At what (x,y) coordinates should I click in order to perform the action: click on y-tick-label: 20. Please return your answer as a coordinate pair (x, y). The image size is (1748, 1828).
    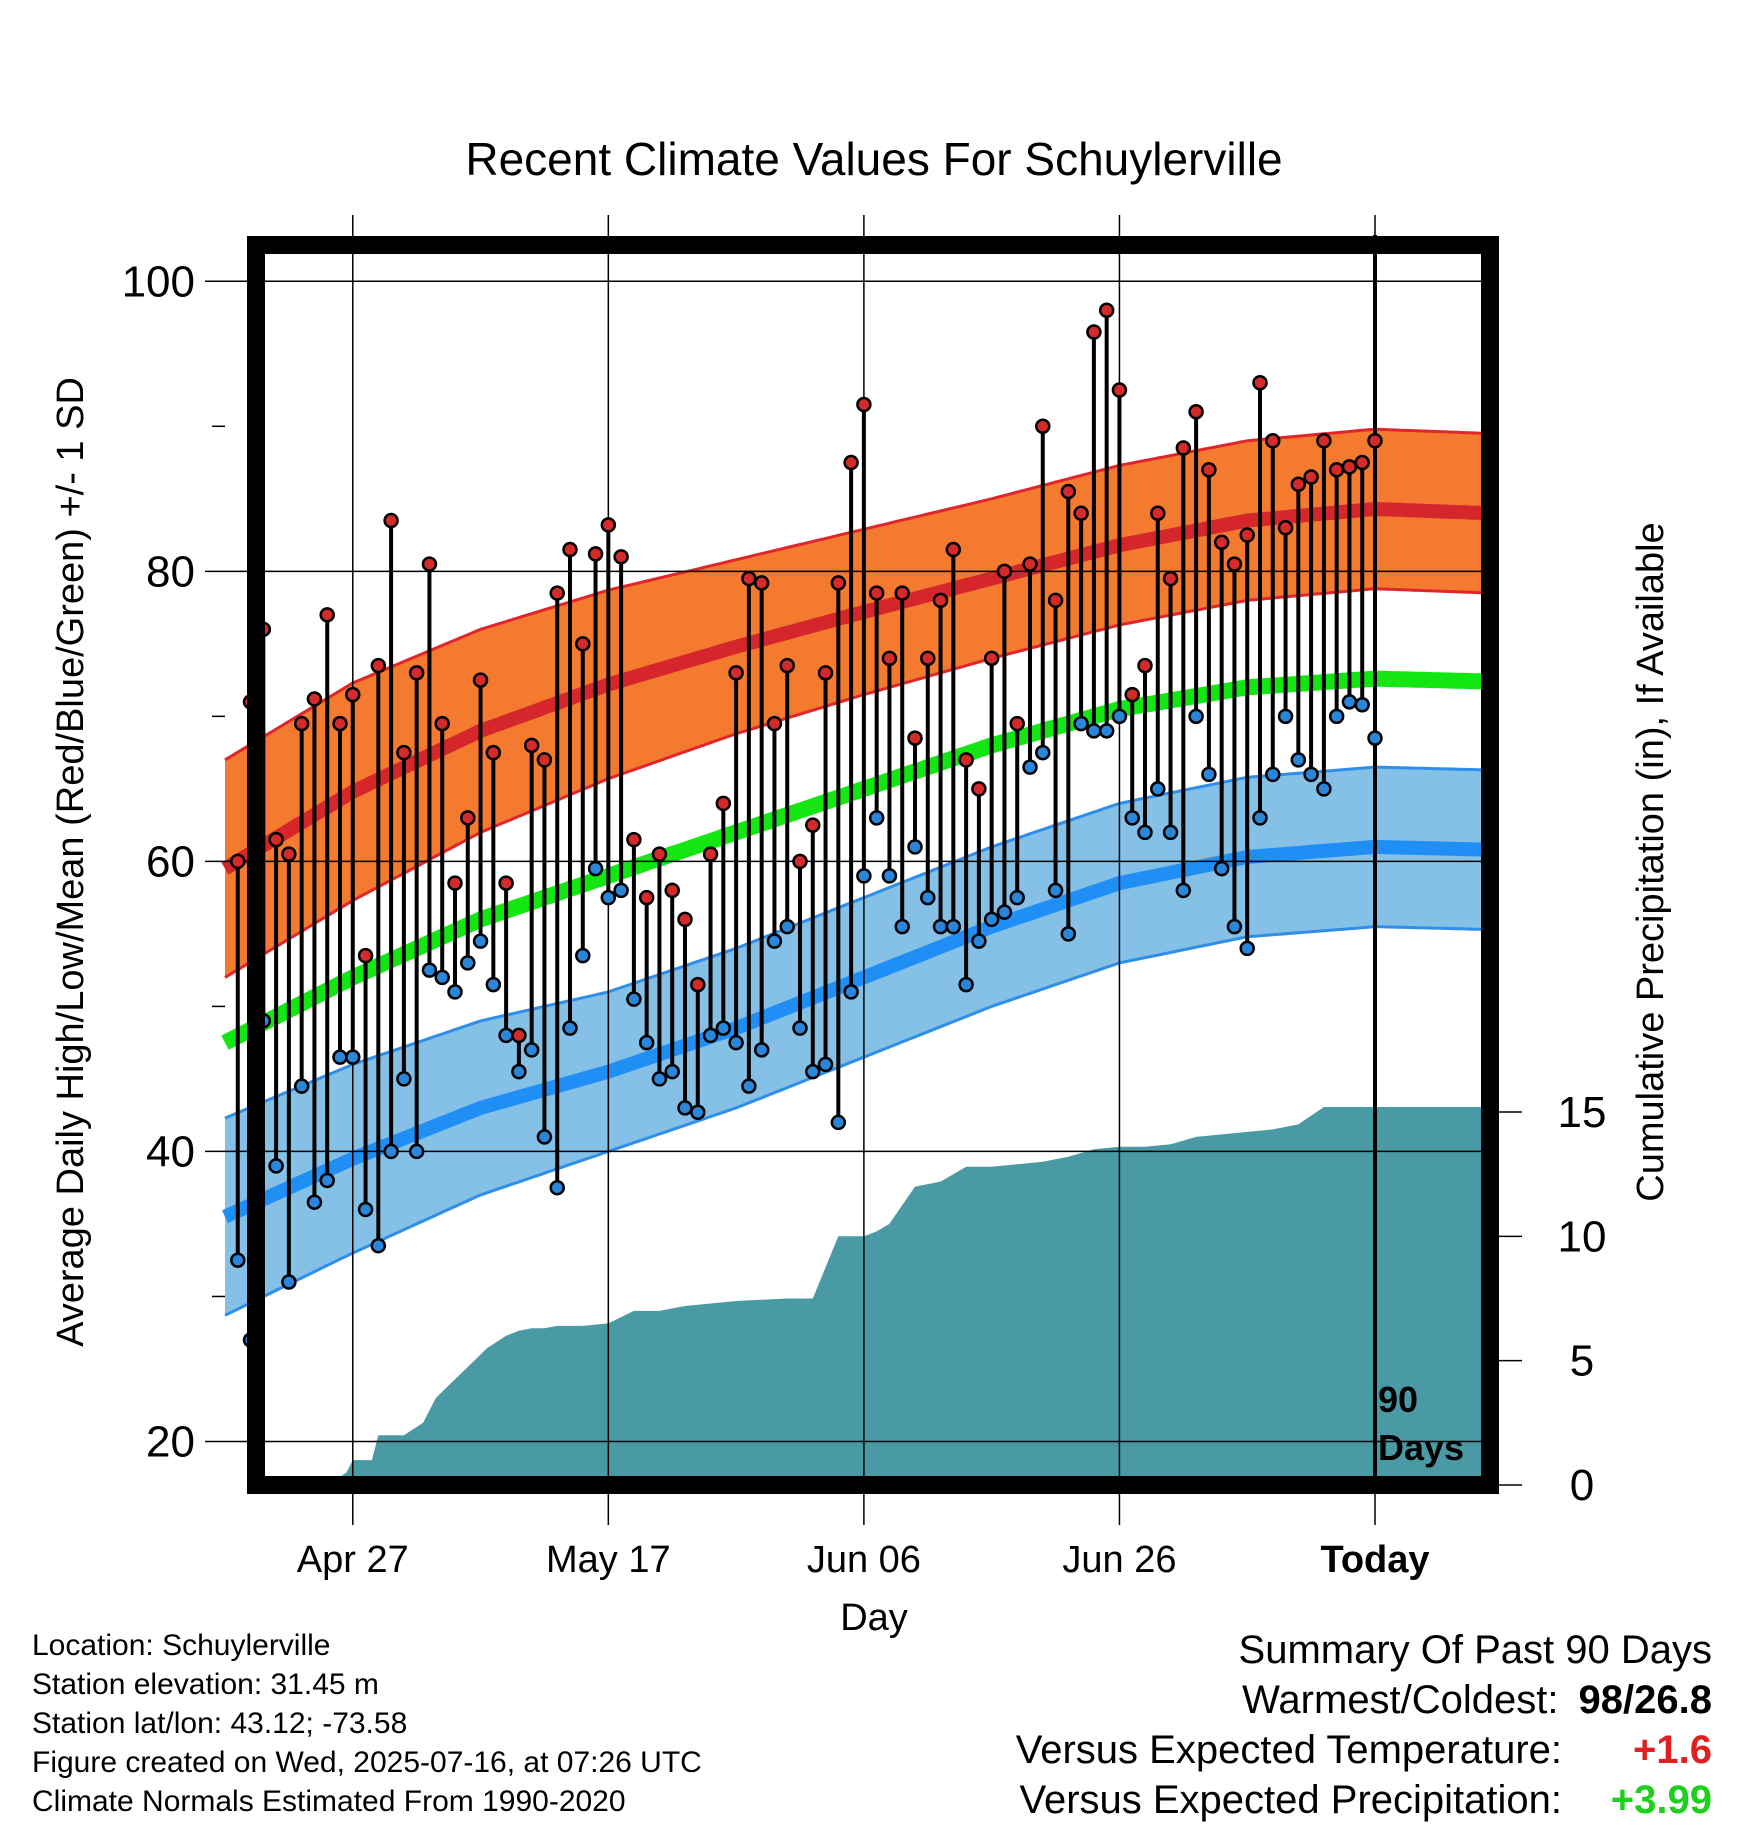
    Looking at the image, I should click on (170, 1441).